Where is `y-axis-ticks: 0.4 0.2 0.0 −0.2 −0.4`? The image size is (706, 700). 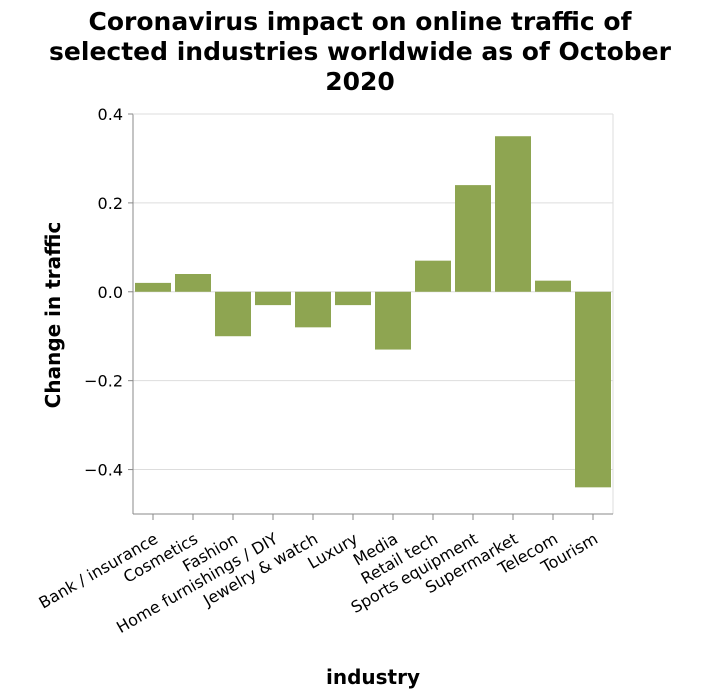
y-axis-ticks: 0.4 0.2 0.0 −0.2 −0.4 is located at coordinates (108, 292).